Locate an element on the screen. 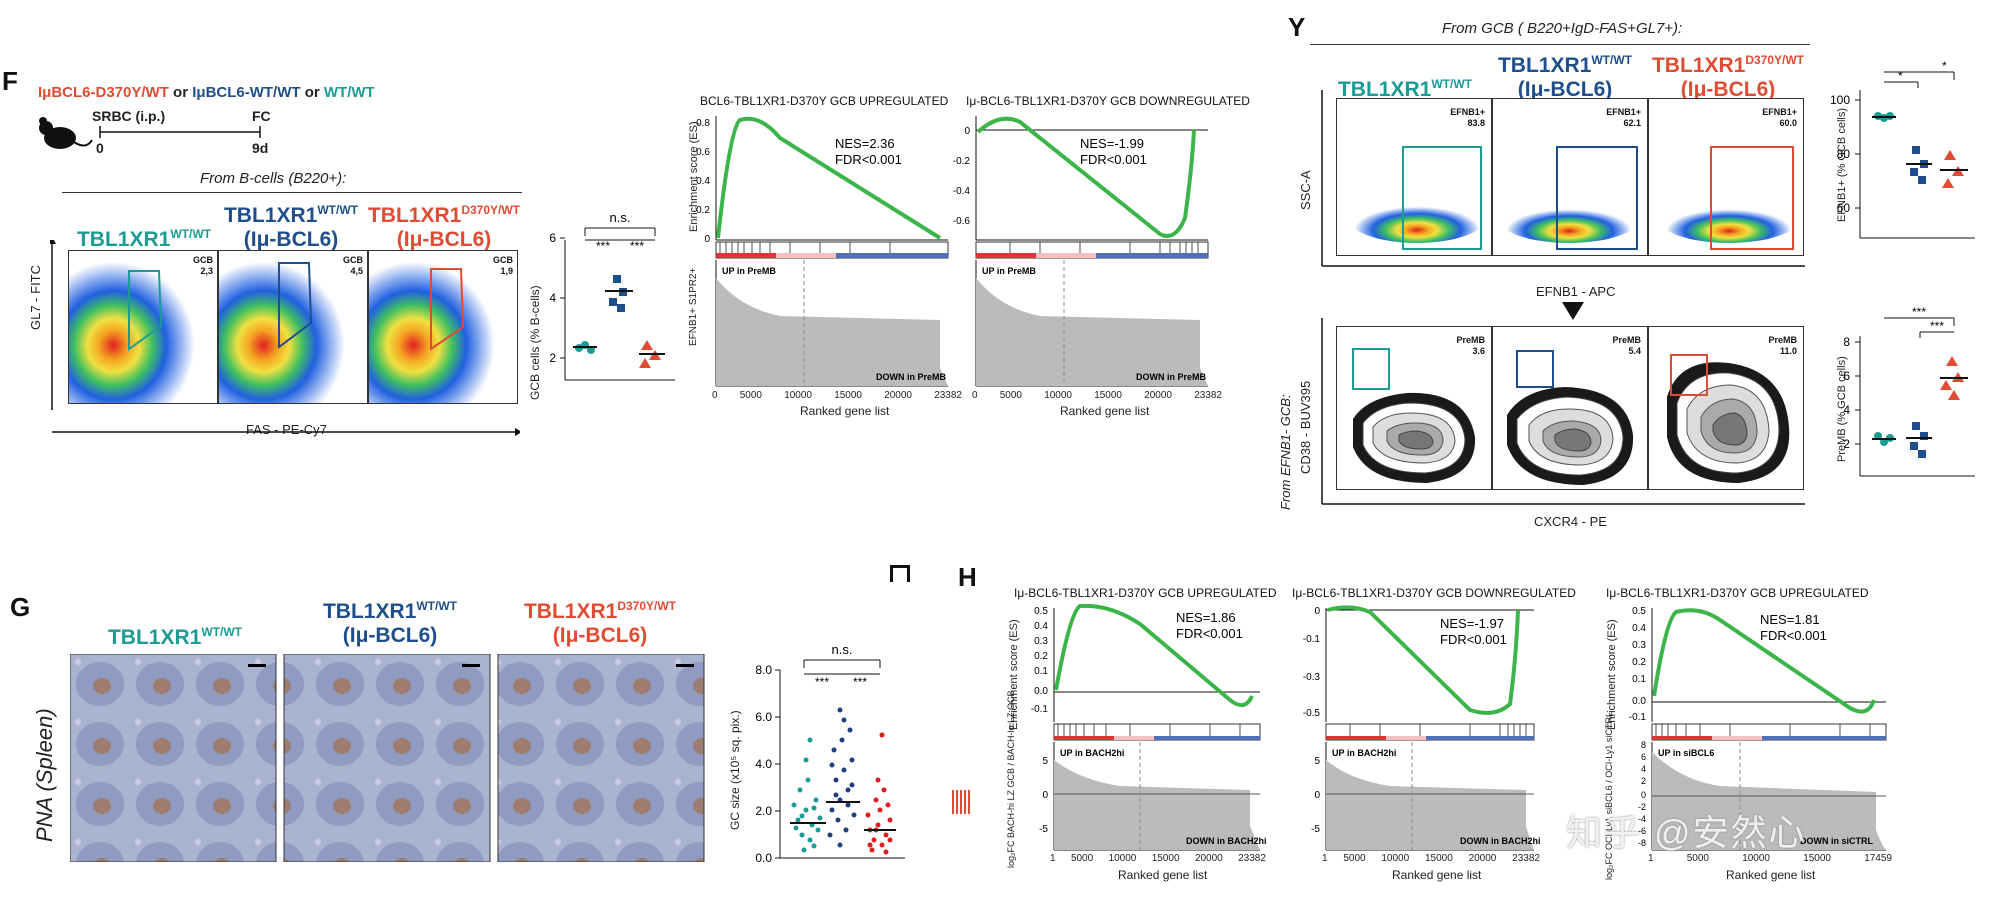  gsea-top-2-xticks: 0 5000 10000 15000 20000 23382 is located at coordinates (1097, 395).